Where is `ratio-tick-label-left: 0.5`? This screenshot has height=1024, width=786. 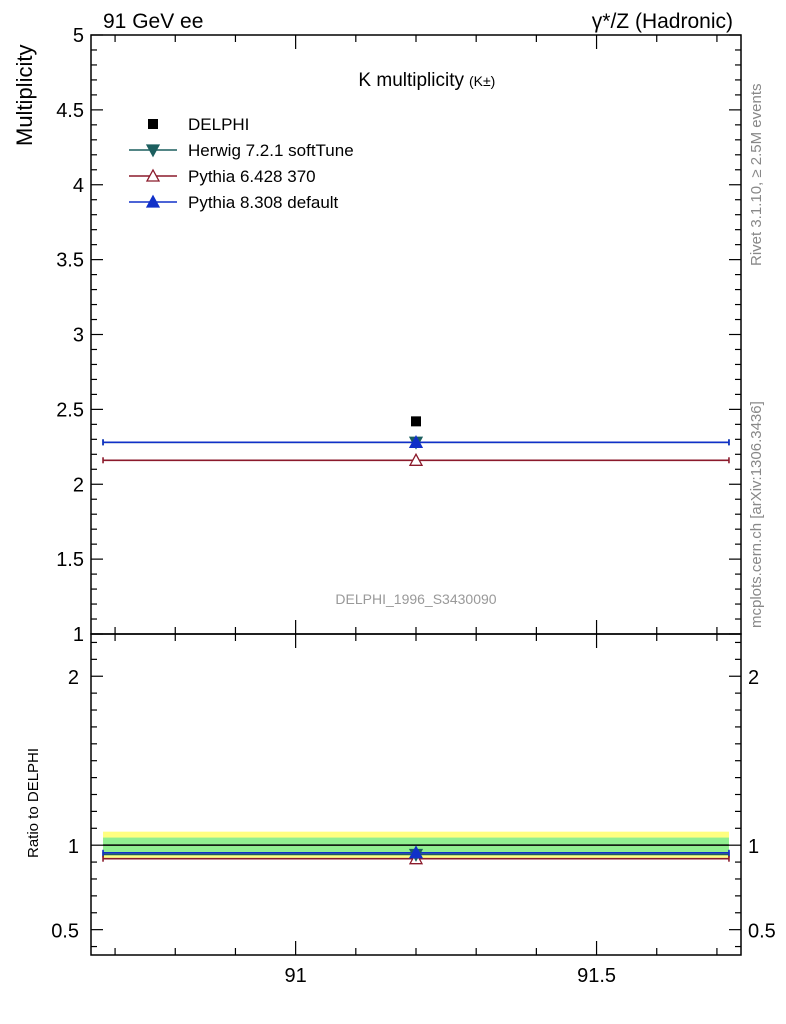 ratio-tick-label-left: 0.5 is located at coordinates (65, 932).